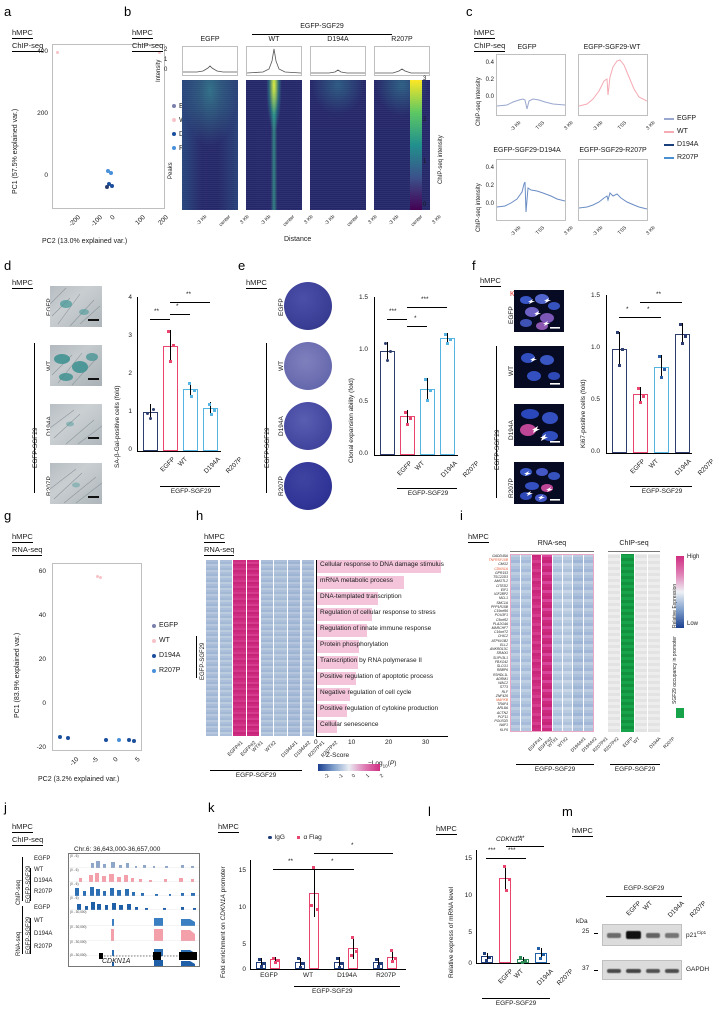 The image size is (719, 1012). Describe the element at coordinates (654, 464) in the screenshot. I see `panel-f-xtick-wt: WT` at that location.